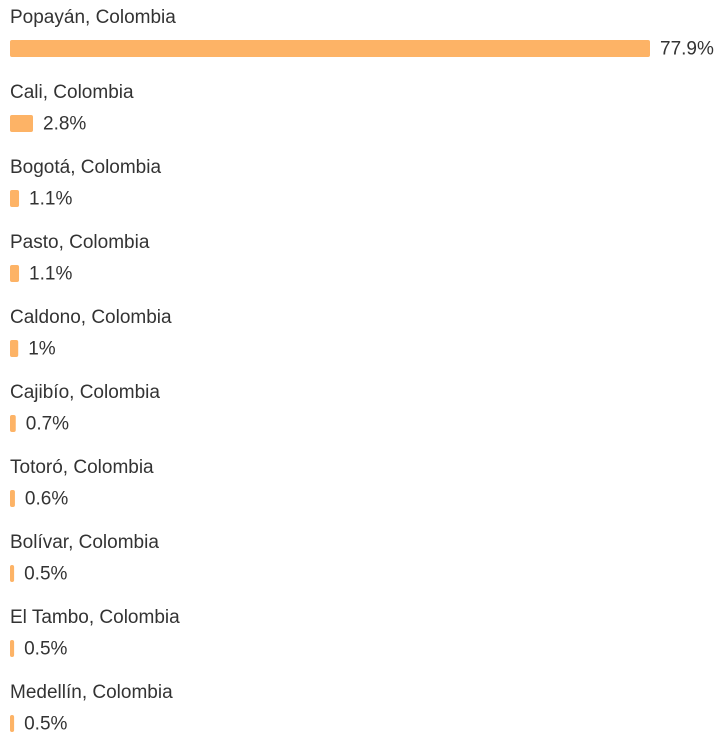  I want to click on category-label: El Tambo, Colombia, so click(95, 617).